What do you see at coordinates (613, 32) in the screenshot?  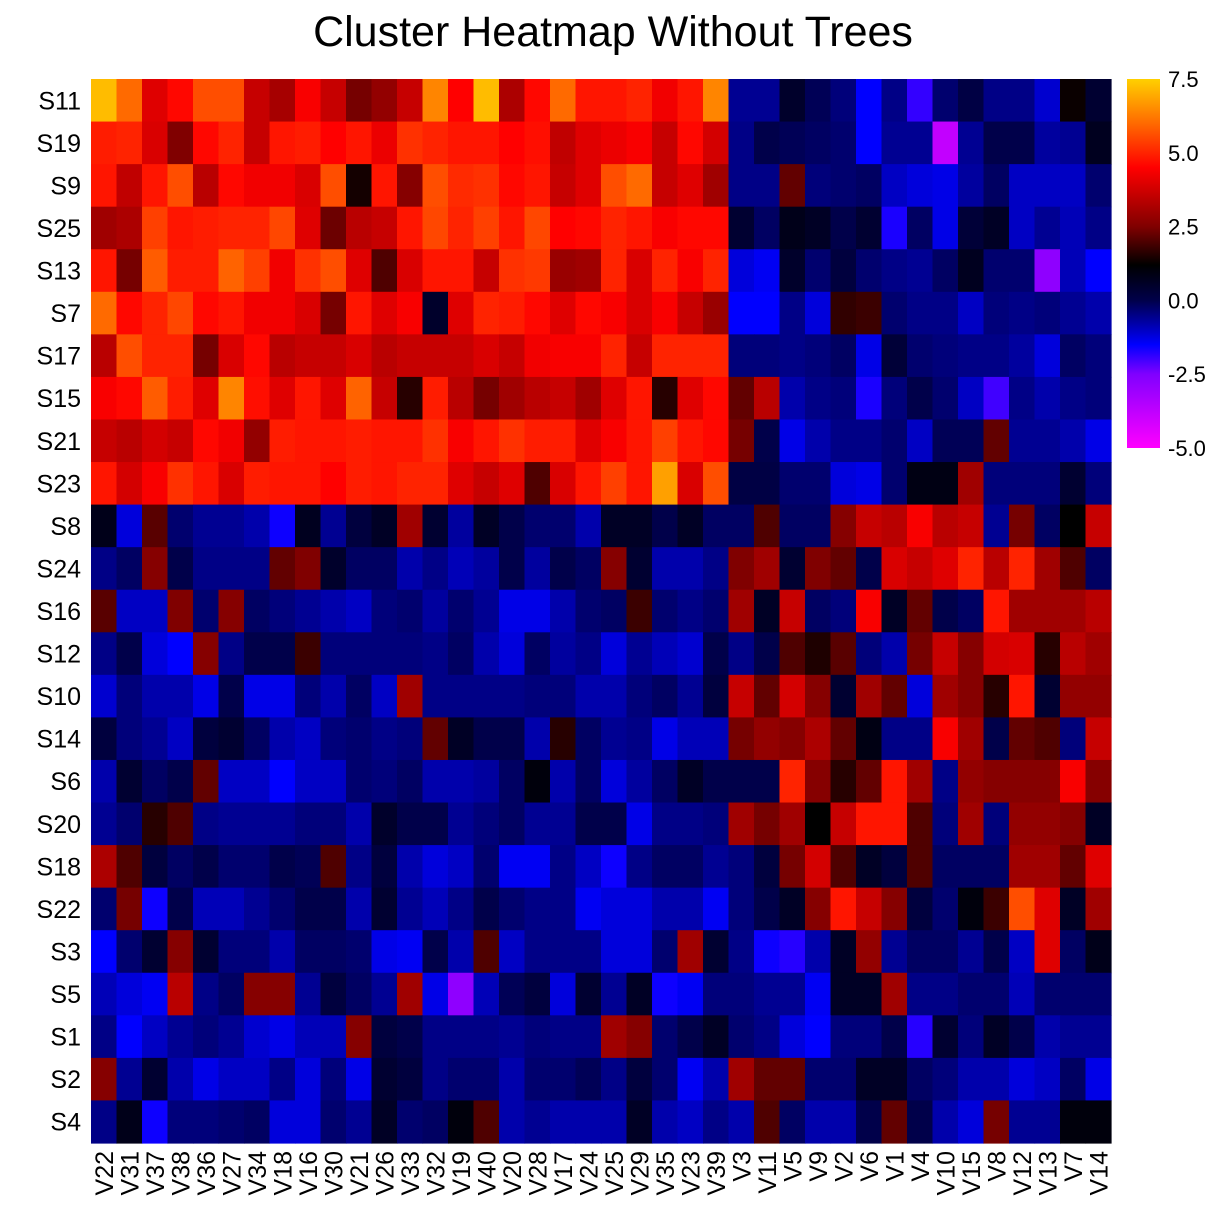 I see `chart-title: Cluster Heatmap Without Trees` at bounding box center [613, 32].